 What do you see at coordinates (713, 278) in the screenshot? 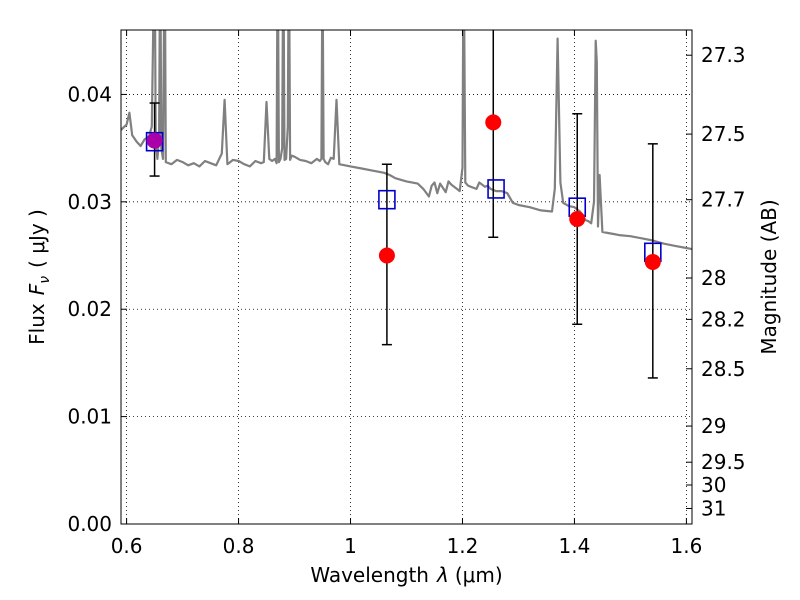
I see `y2-tick-label: 28` at bounding box center [713, 278].